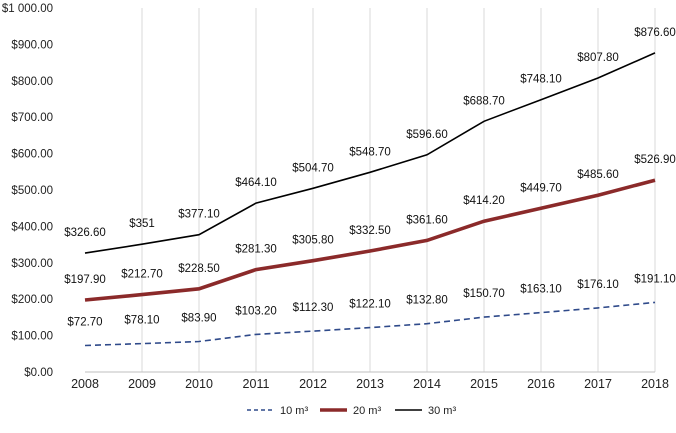  I want to click on y-tick-label: $900.00, so click(32, 45).